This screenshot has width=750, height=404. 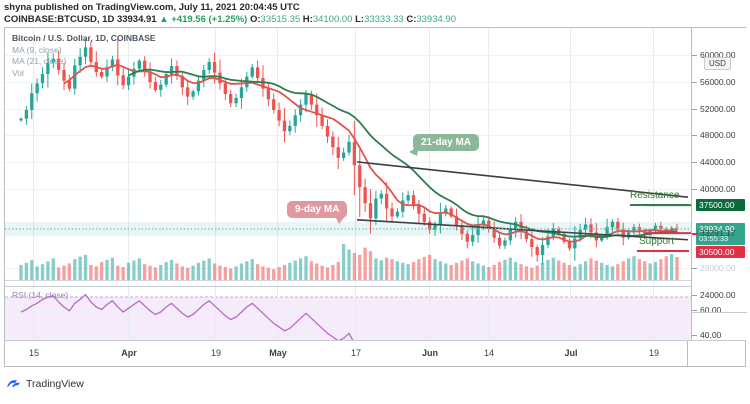 I want to click on support-underline, so click(x=663, y=251).